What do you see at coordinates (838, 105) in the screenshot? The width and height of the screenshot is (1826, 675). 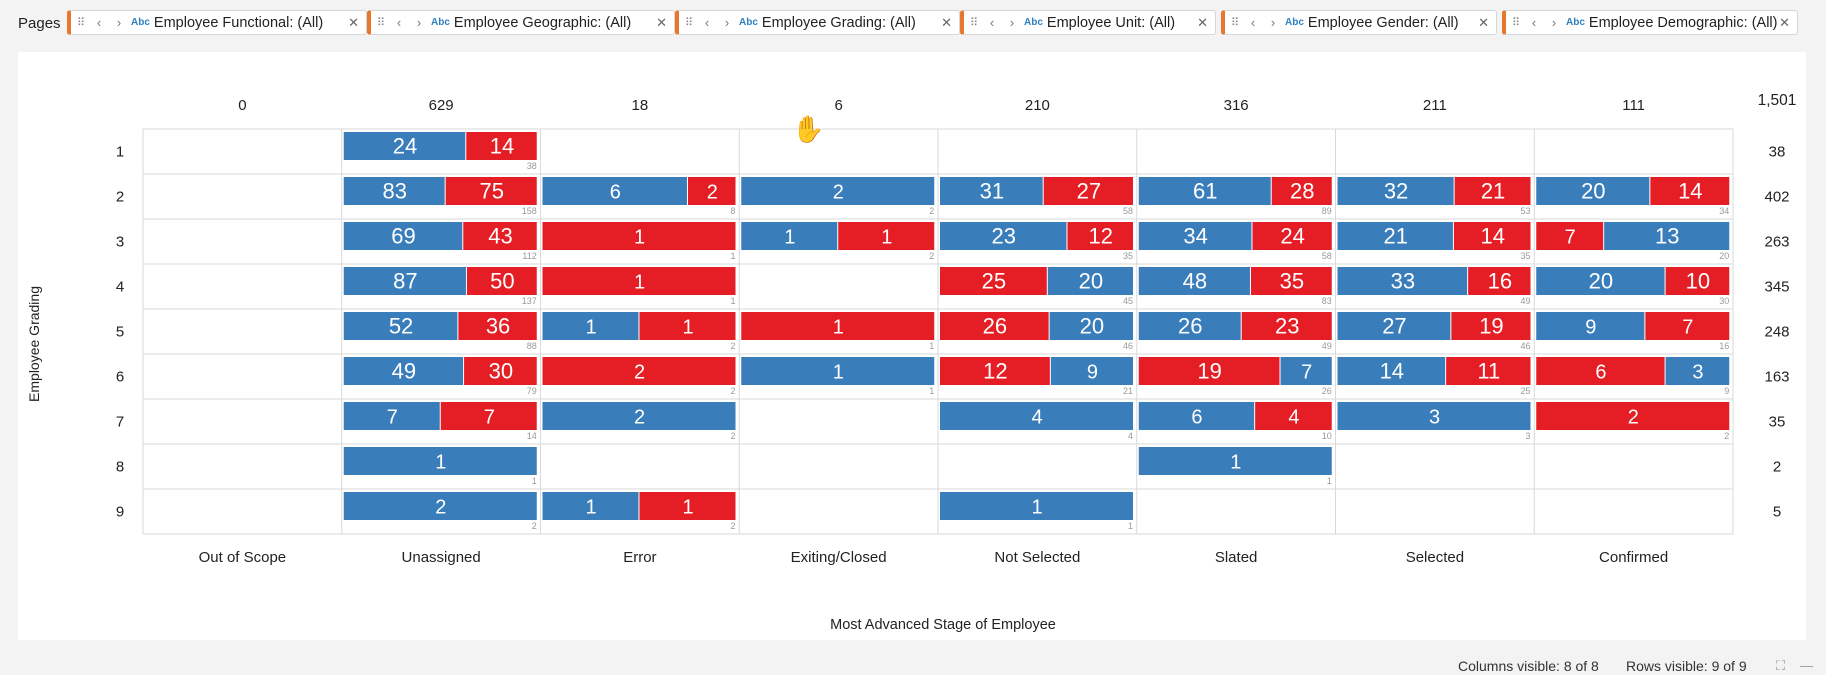 I see `column-total-label: 6` at bounding box center [838, 105].